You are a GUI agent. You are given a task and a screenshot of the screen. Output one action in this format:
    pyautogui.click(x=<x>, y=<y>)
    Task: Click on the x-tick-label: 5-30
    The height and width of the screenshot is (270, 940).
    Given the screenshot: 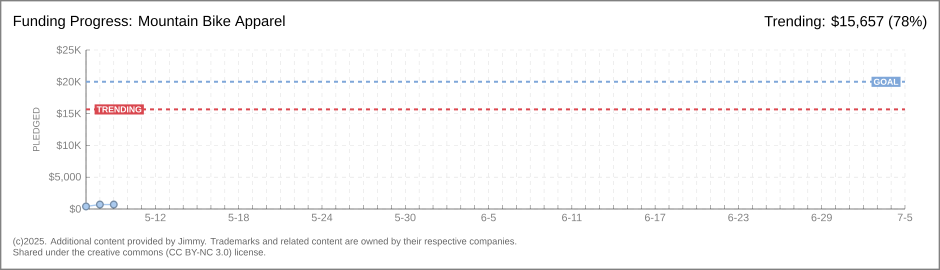 What is the action you would take?
    pyautogui.click(x=405, y=218)
    